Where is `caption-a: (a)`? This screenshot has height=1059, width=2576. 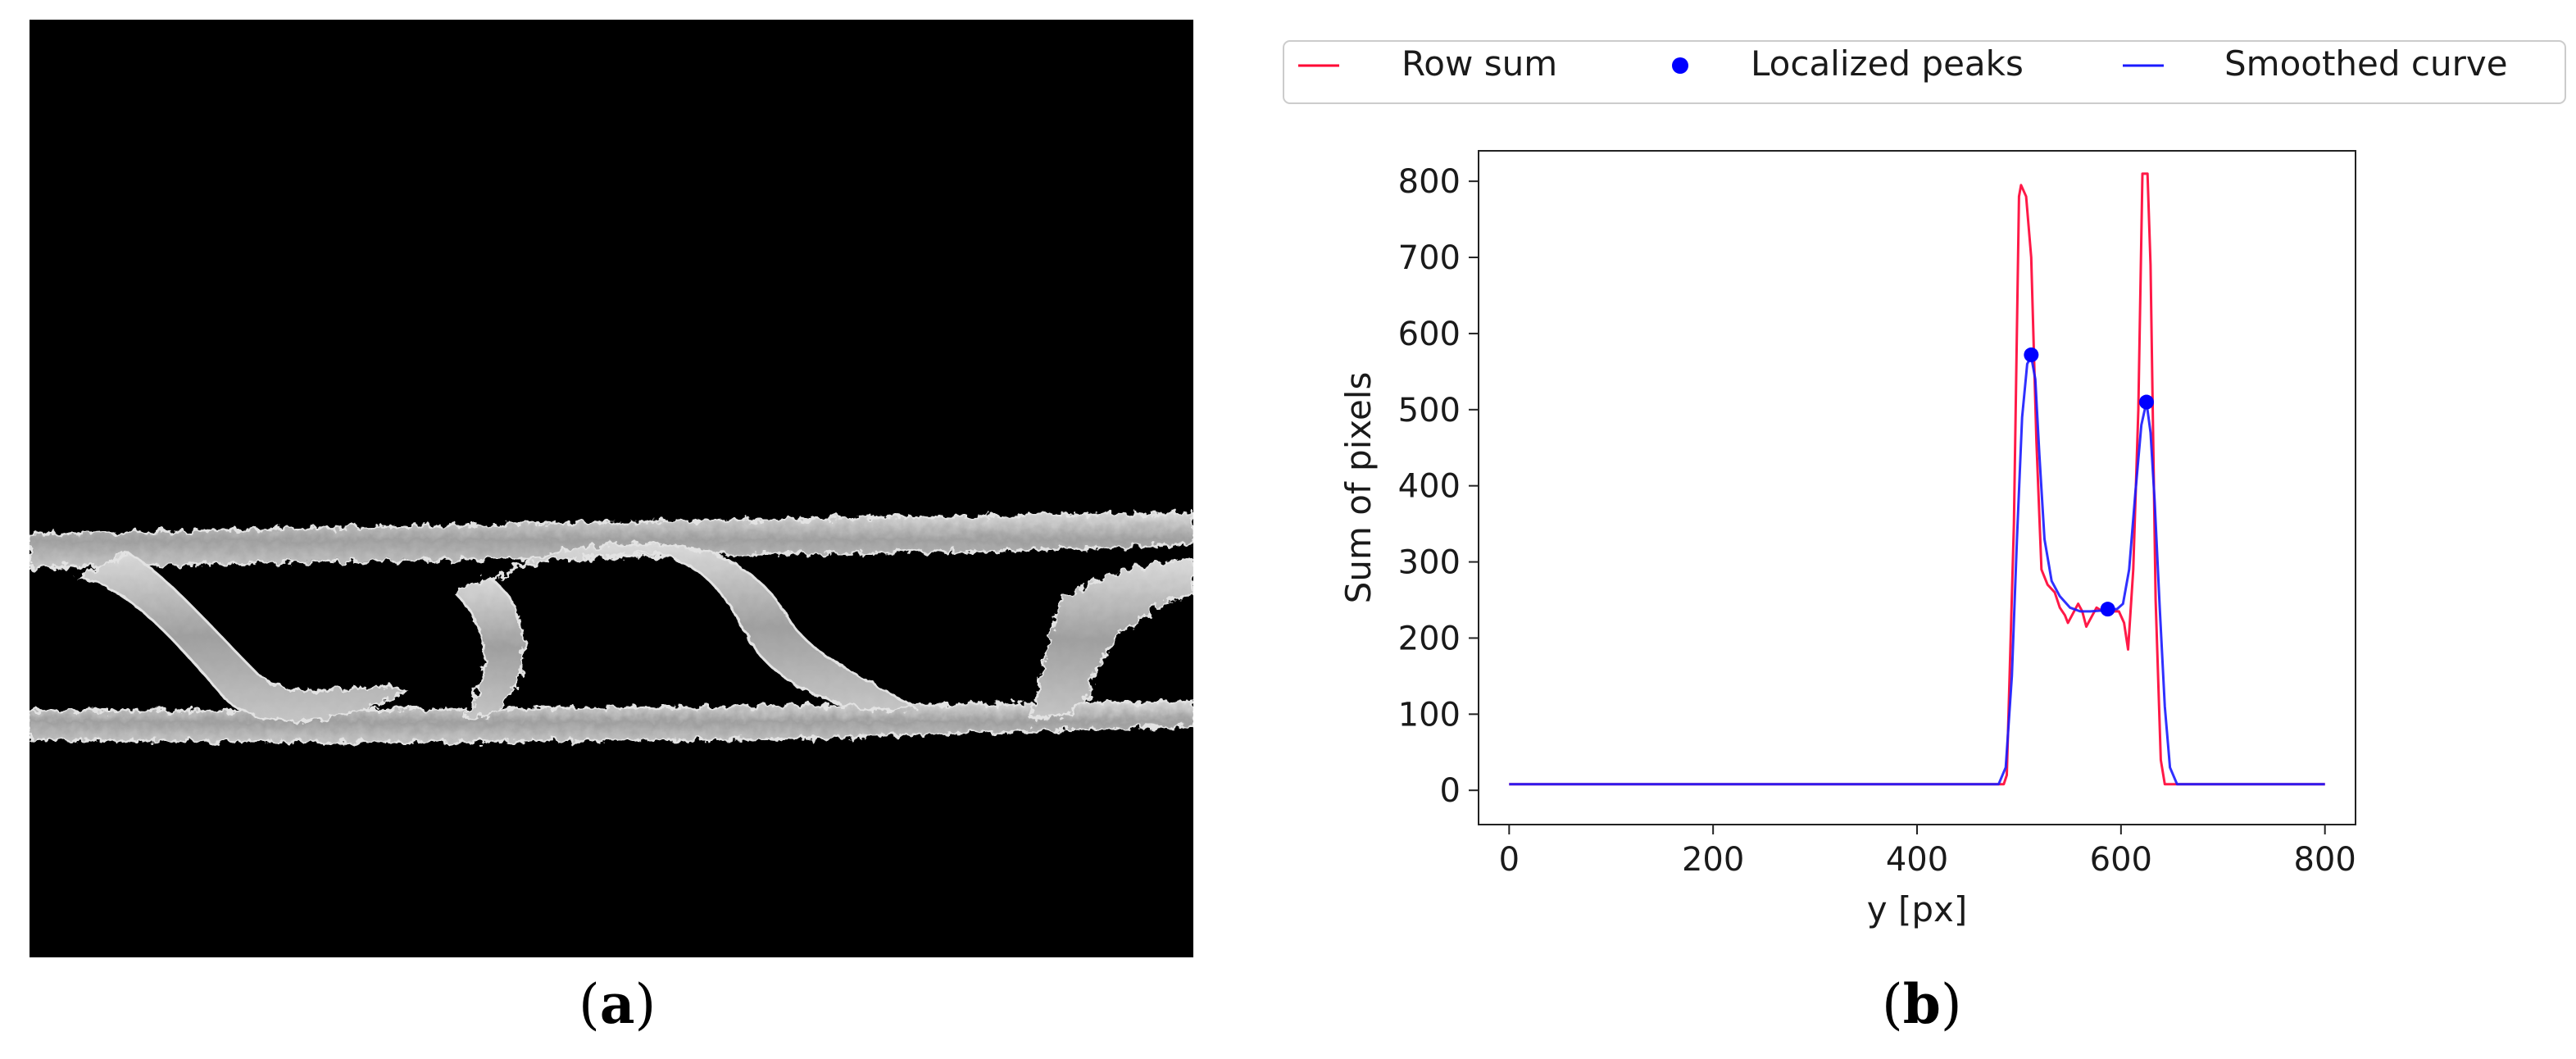 caption-a: (a) is located at coordinates (617, 1004).